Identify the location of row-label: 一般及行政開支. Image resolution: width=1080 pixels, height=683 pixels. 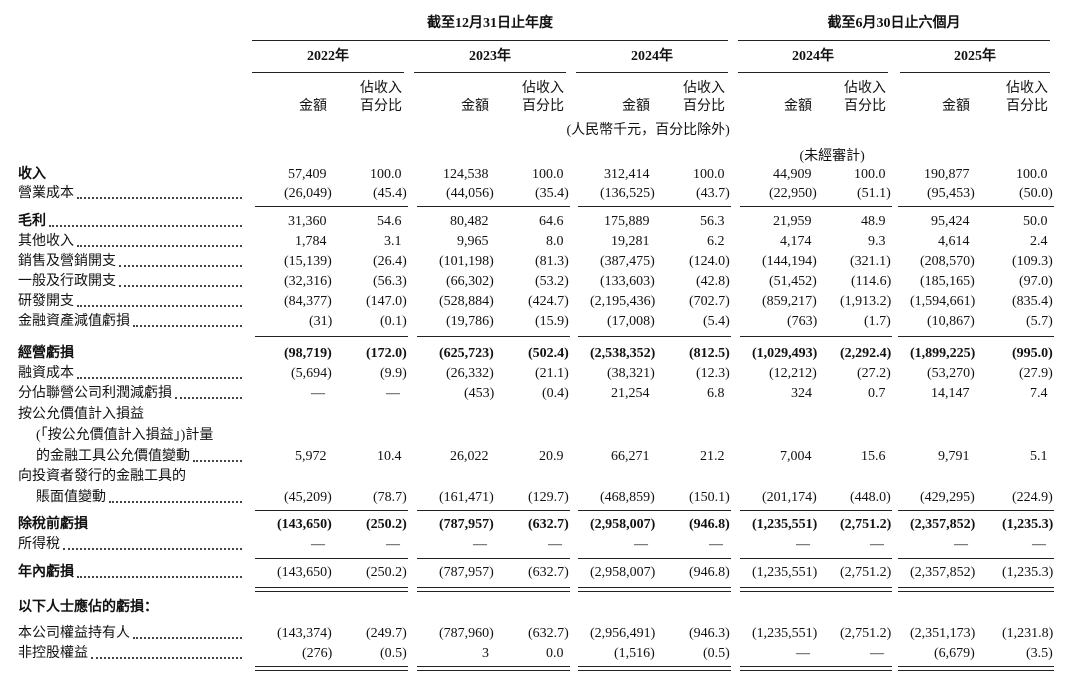
(132, 282).